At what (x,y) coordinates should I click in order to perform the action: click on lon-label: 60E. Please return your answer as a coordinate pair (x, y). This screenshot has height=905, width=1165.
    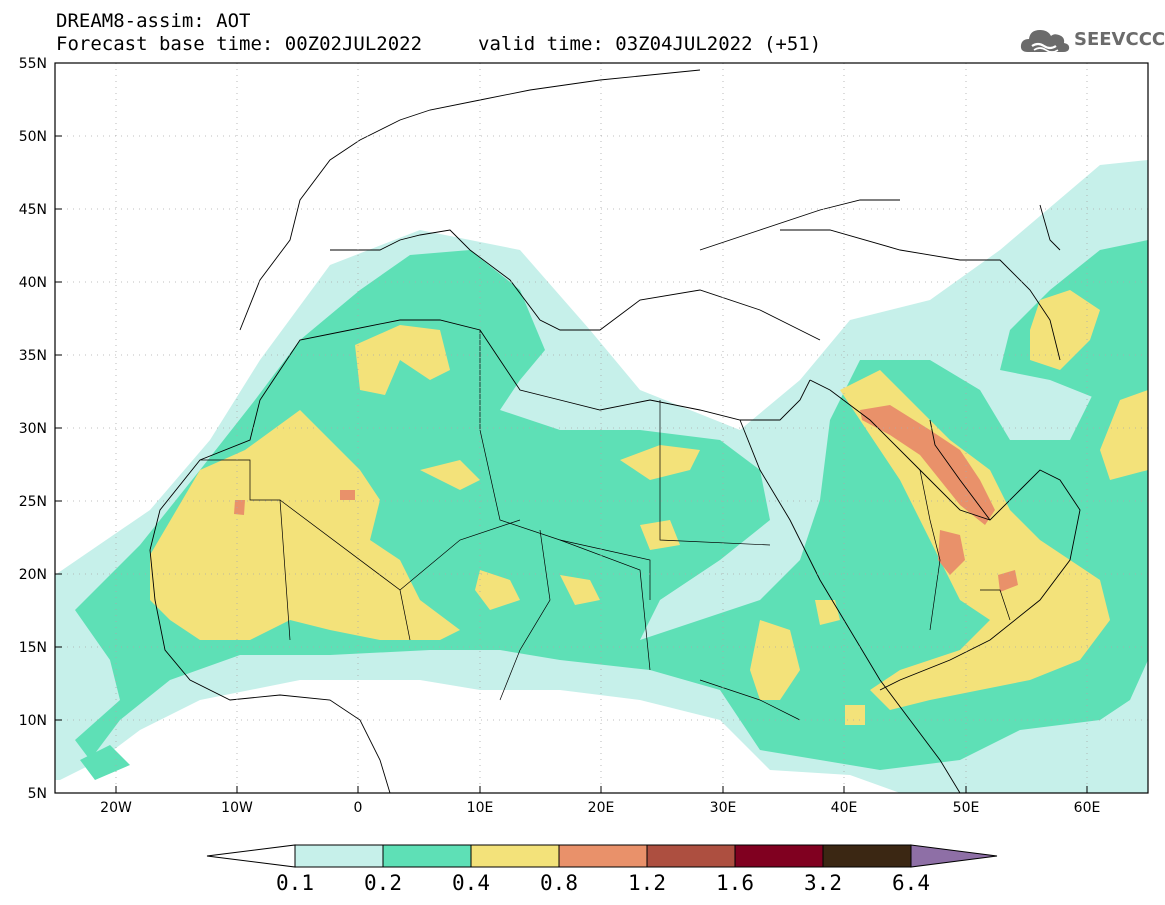
    Looking at the image, I should click on (1087, 808).